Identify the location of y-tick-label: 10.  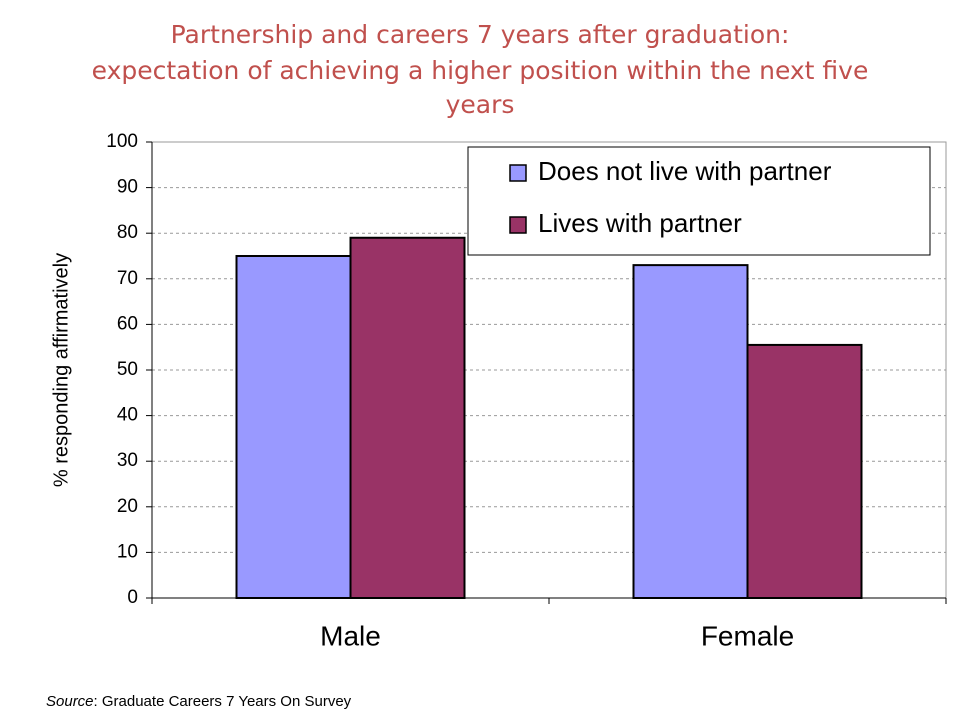
(127, 551).